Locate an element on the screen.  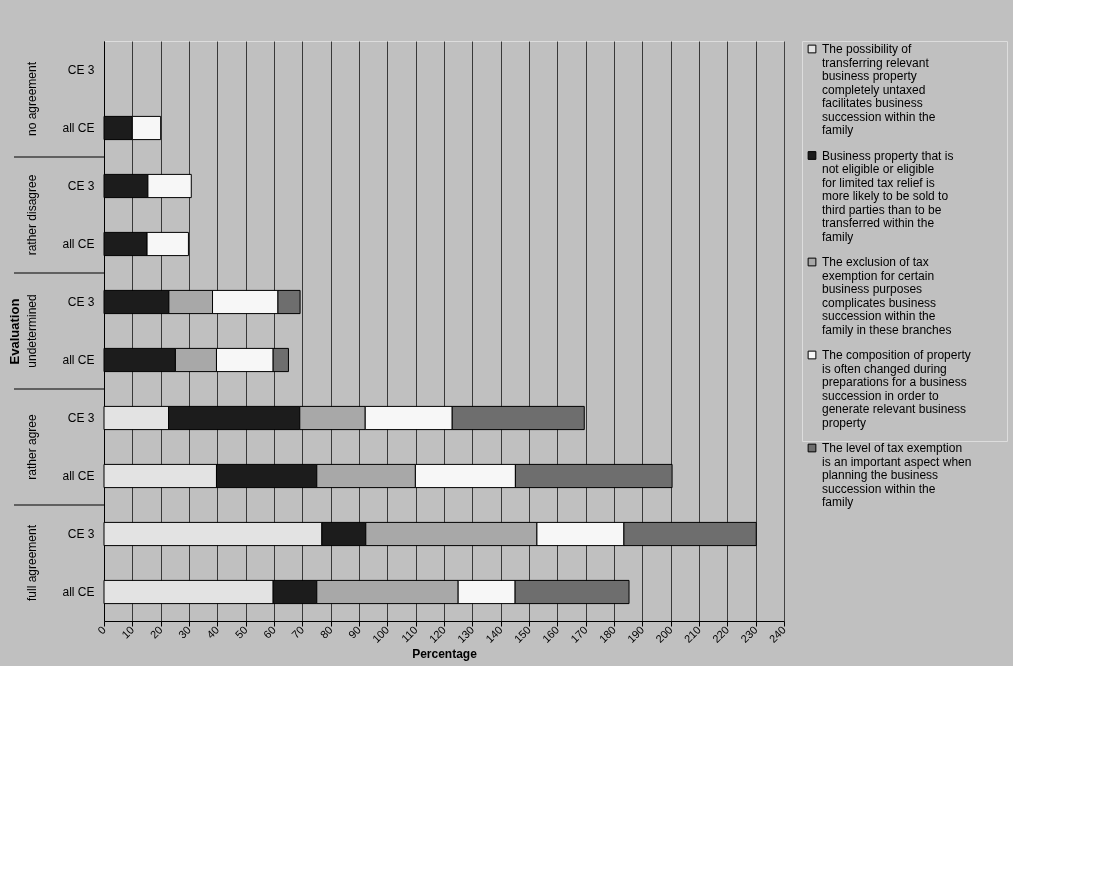
x-tick-label: 0 is located at coordinates (102, 630).